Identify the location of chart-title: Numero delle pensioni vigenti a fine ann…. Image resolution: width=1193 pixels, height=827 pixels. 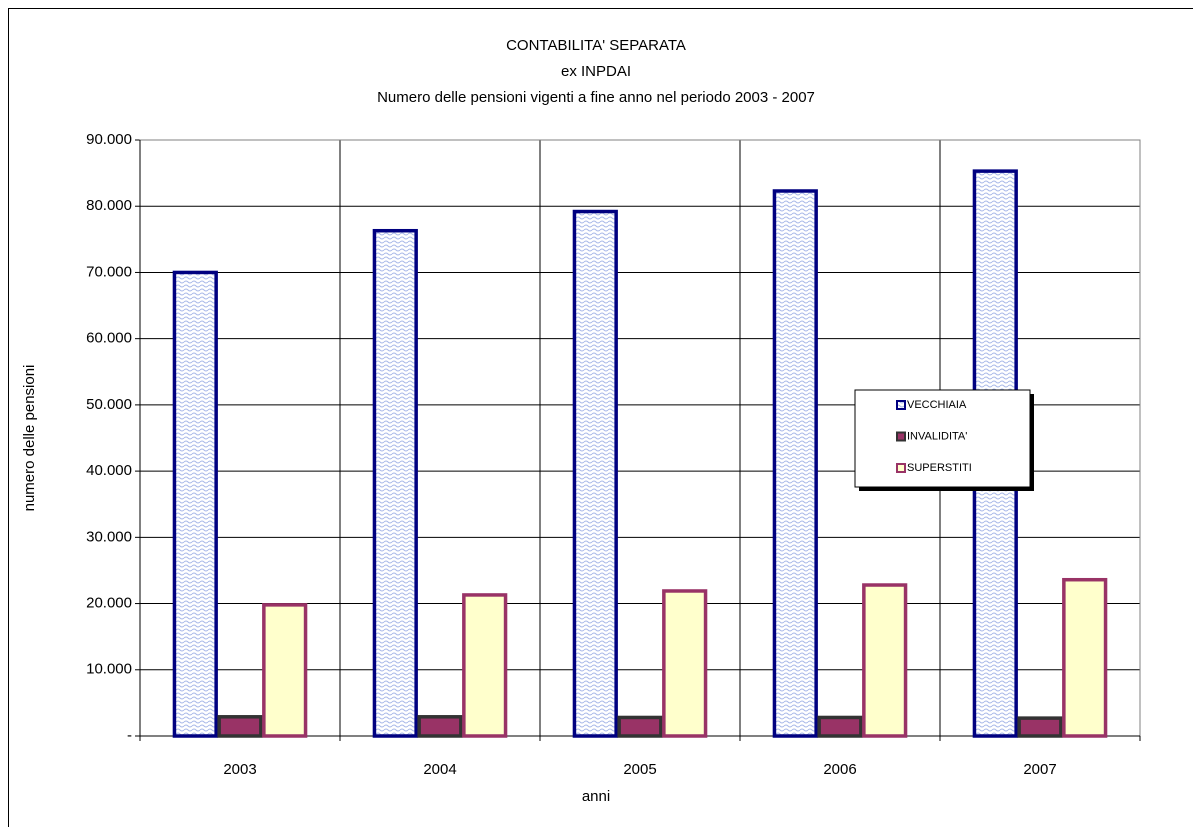
(596, 97).